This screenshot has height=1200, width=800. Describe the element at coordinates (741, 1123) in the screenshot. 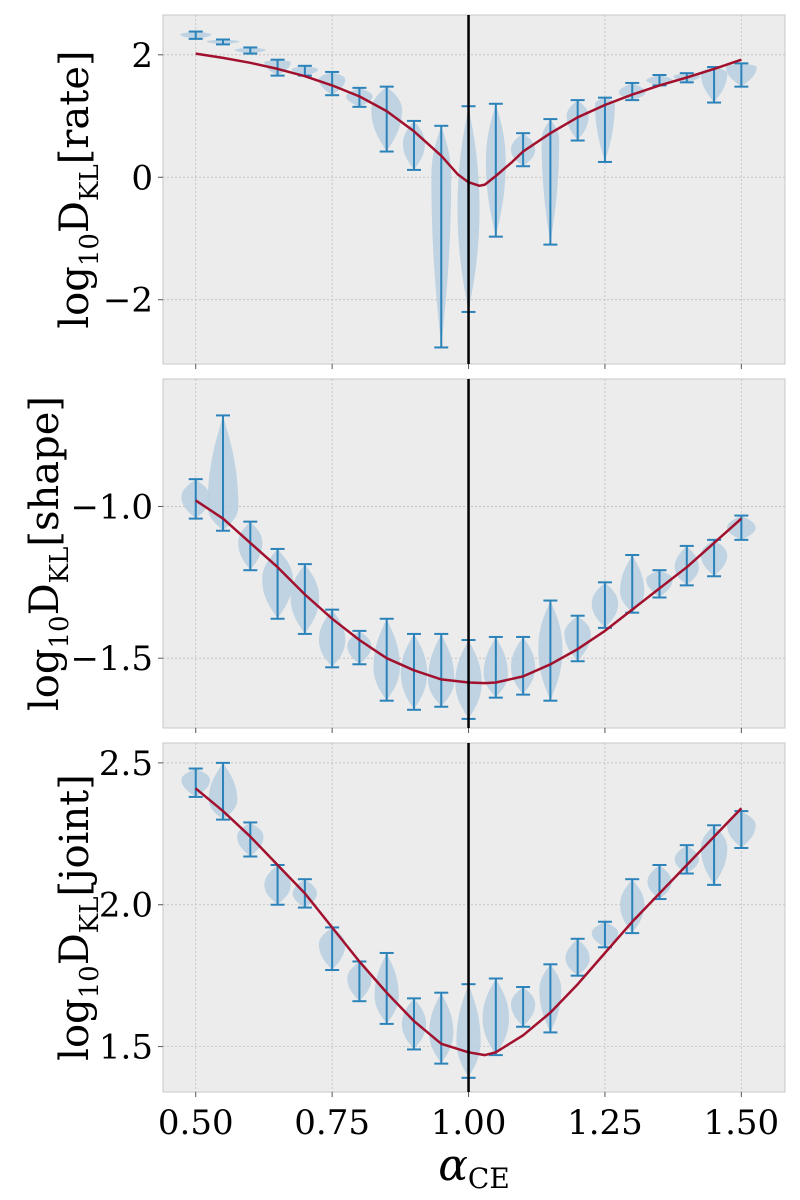

I see `x-tick-label: 1.50` at that location.